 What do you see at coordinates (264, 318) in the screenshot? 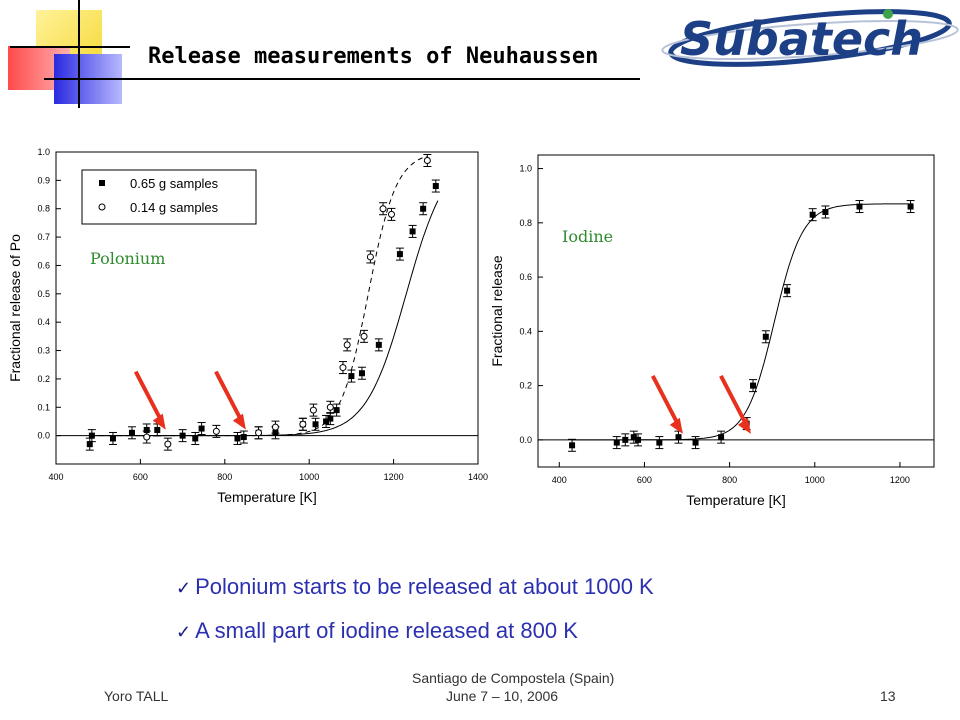
I see `fit-curve-065g` at bounding box center [264, 318].